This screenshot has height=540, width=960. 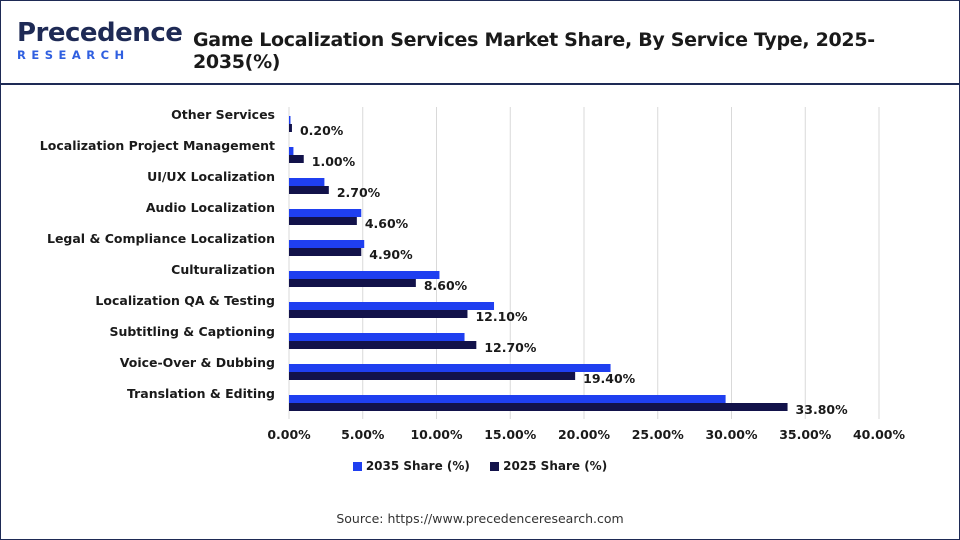 I want to click on data-label: 1.00%, so click(x=334, y=161).